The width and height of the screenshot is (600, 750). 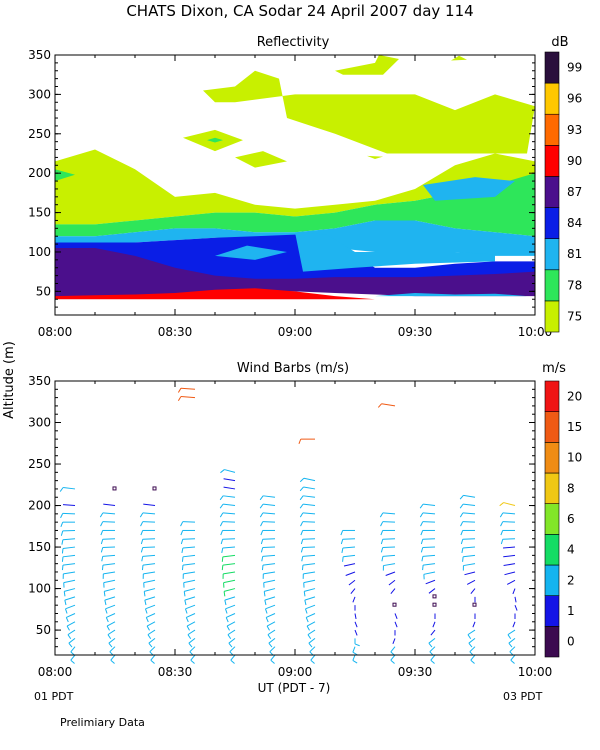 I want to click on start-date-label: 01 PDT, so click(x=54, y=696).